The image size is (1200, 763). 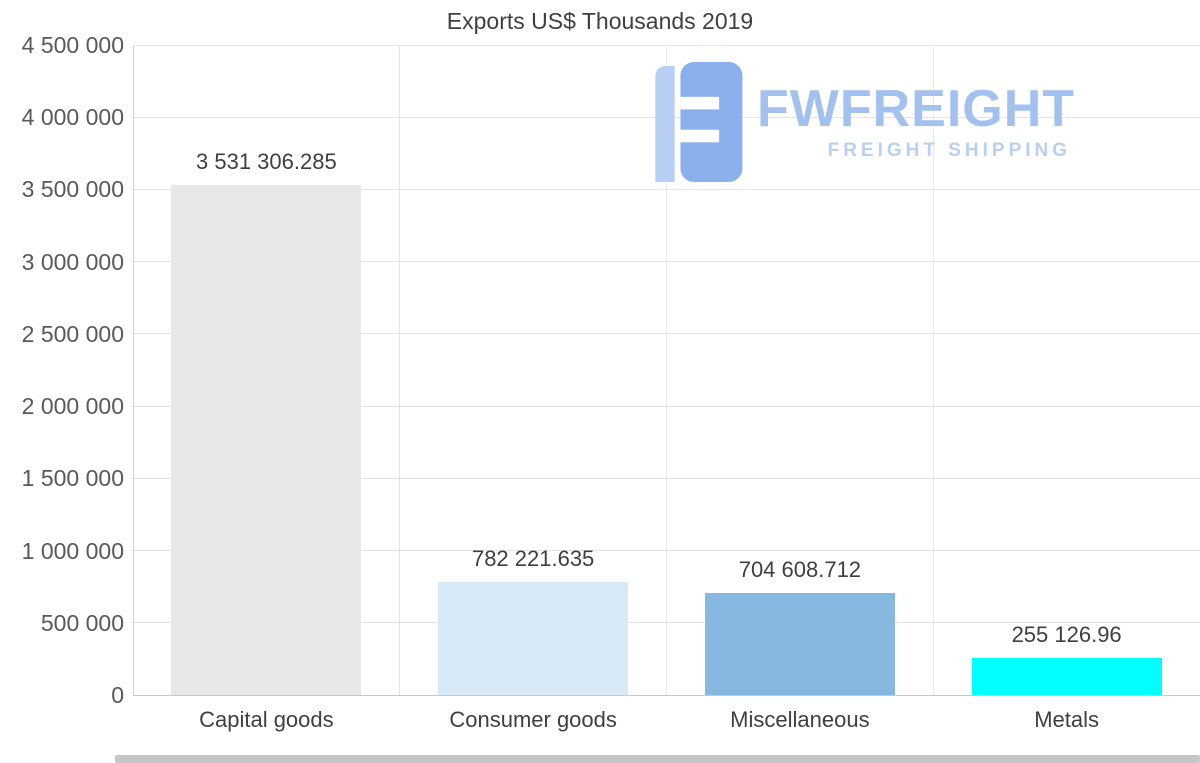 I want to click on y-tick-label: 3 000 000, so click(x=72, y=261).